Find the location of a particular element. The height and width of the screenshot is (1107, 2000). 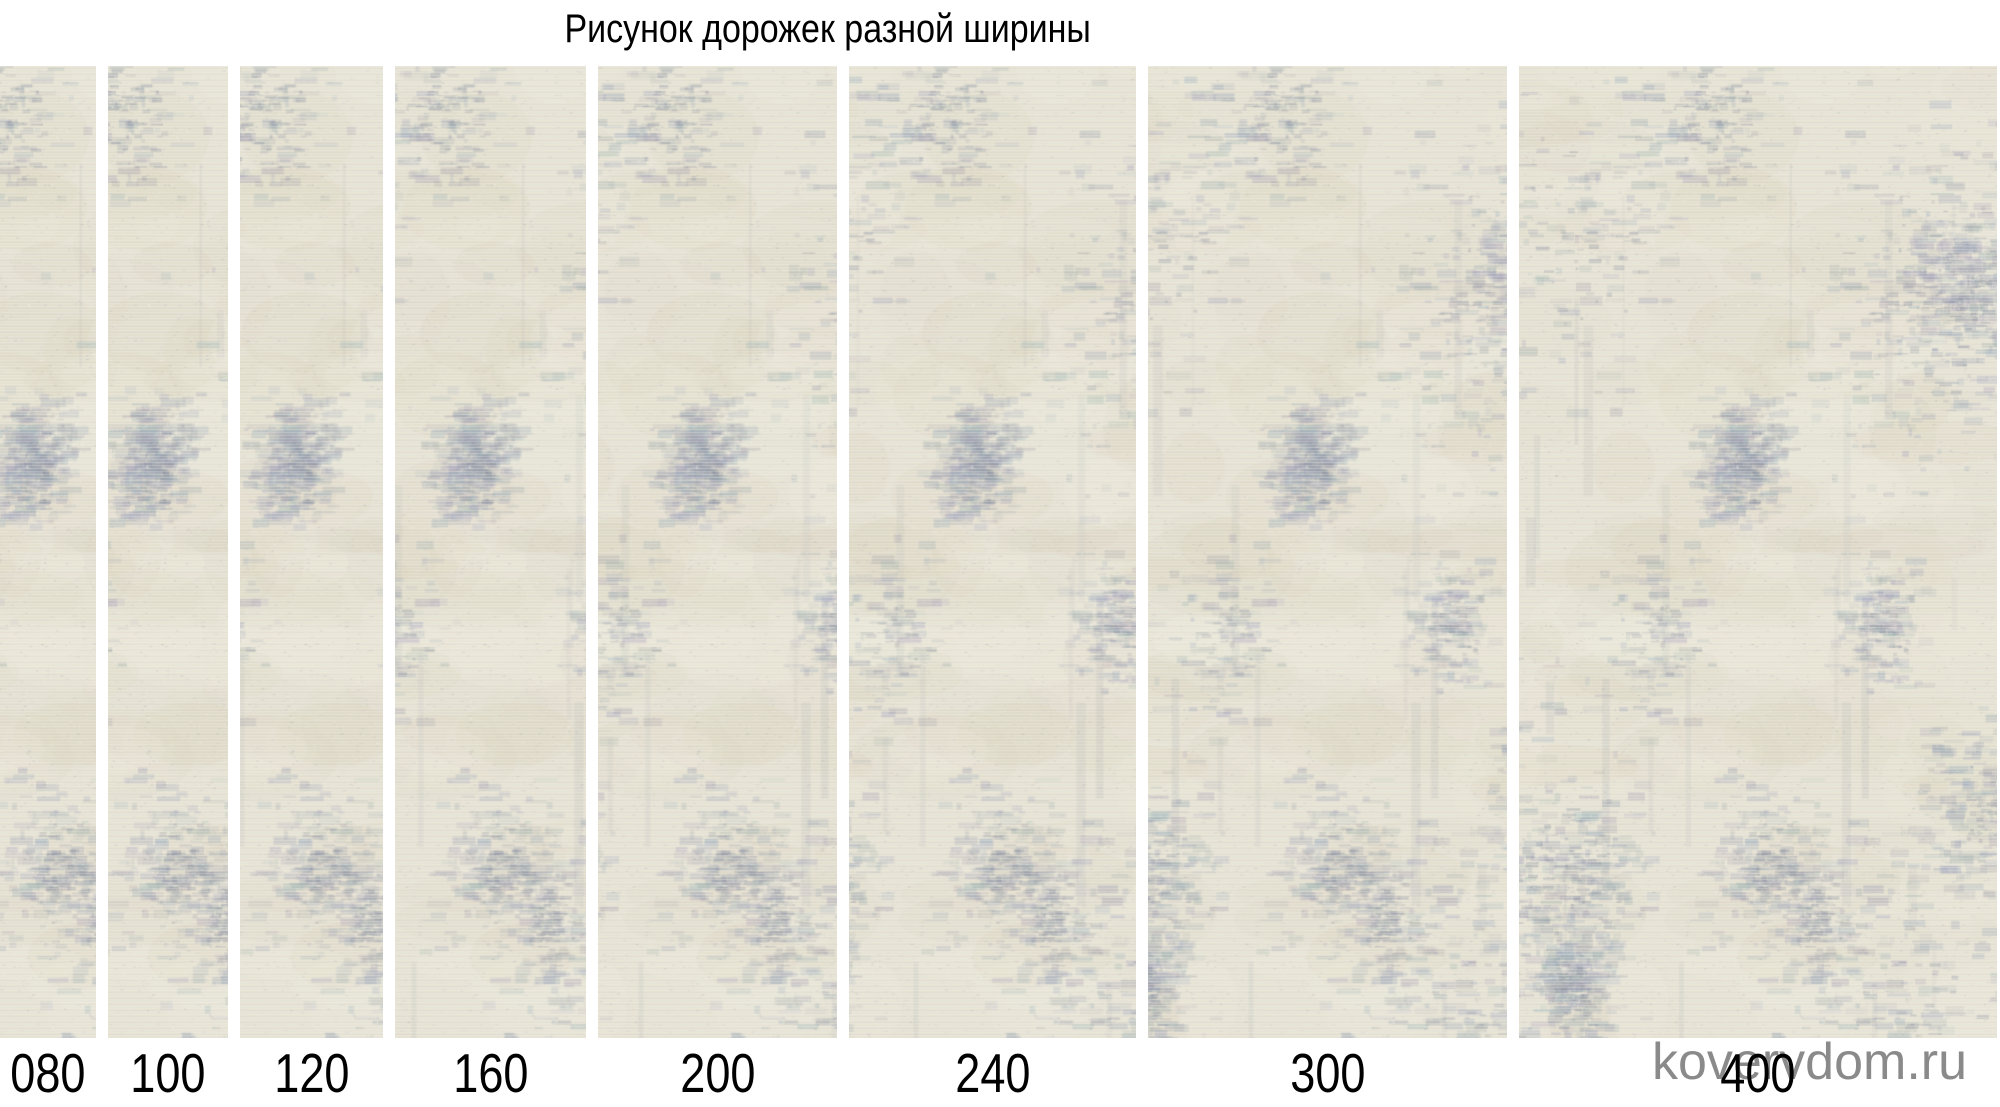

runner-width-label: 120 is located at coordinates (311, 1073).